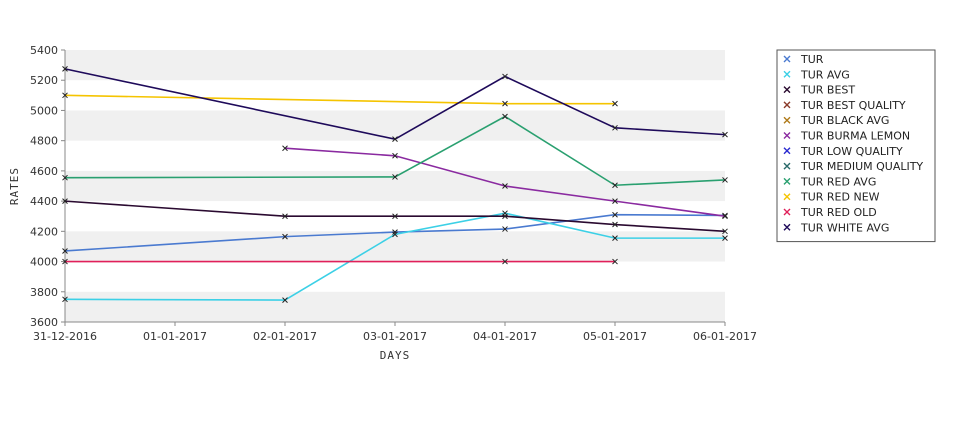 Image resolution: width=975 pixels, height=429 pixels. What do you see at coordinates (725, 336) in the screenshot?
I see `x-tick-label: 06-01-2017` at bounding box center [725, 336].